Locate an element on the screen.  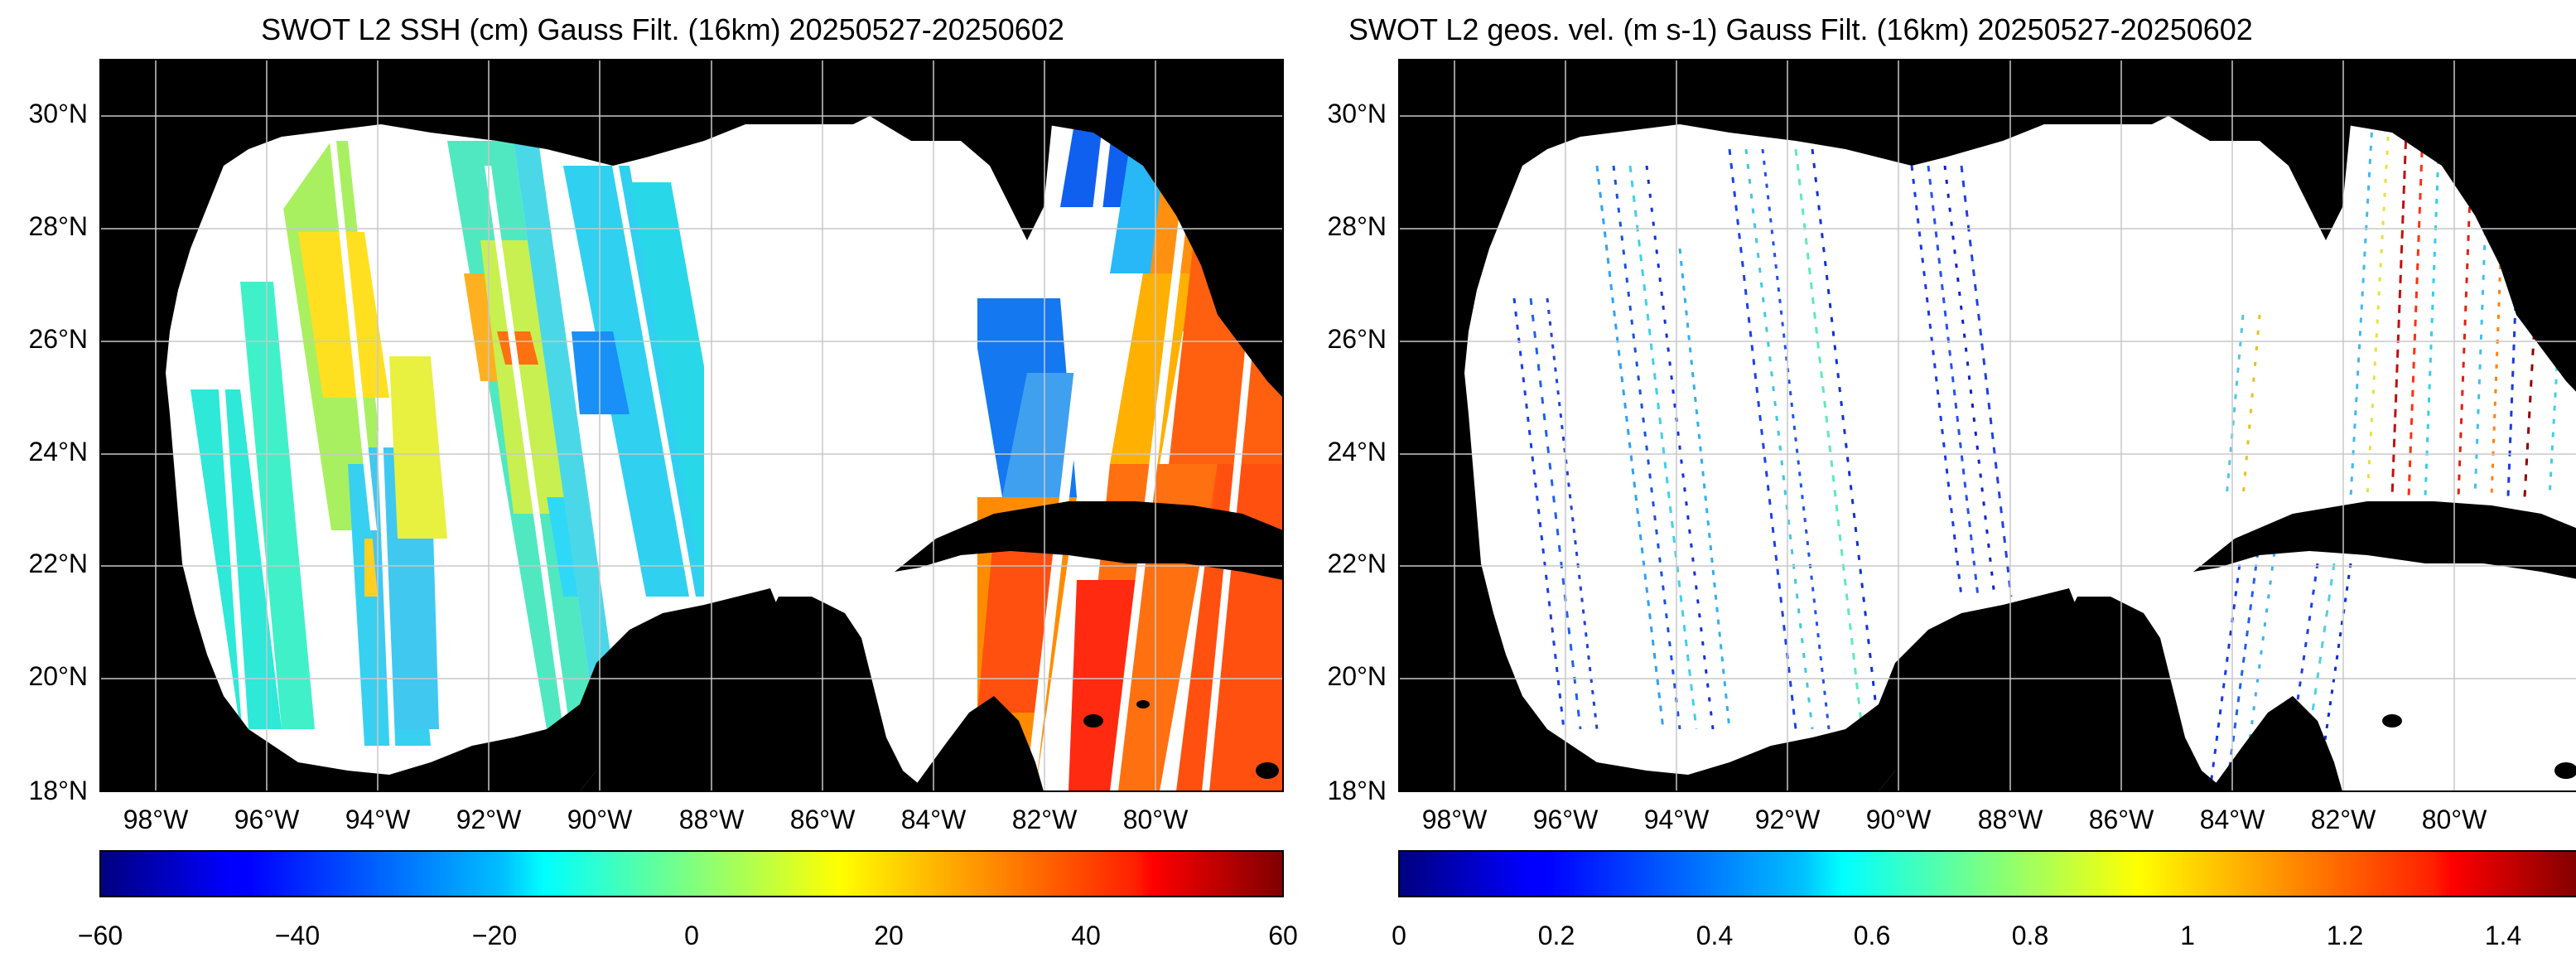
velocity-lat-tick: 22°N is located at coordinates (1358, 563).